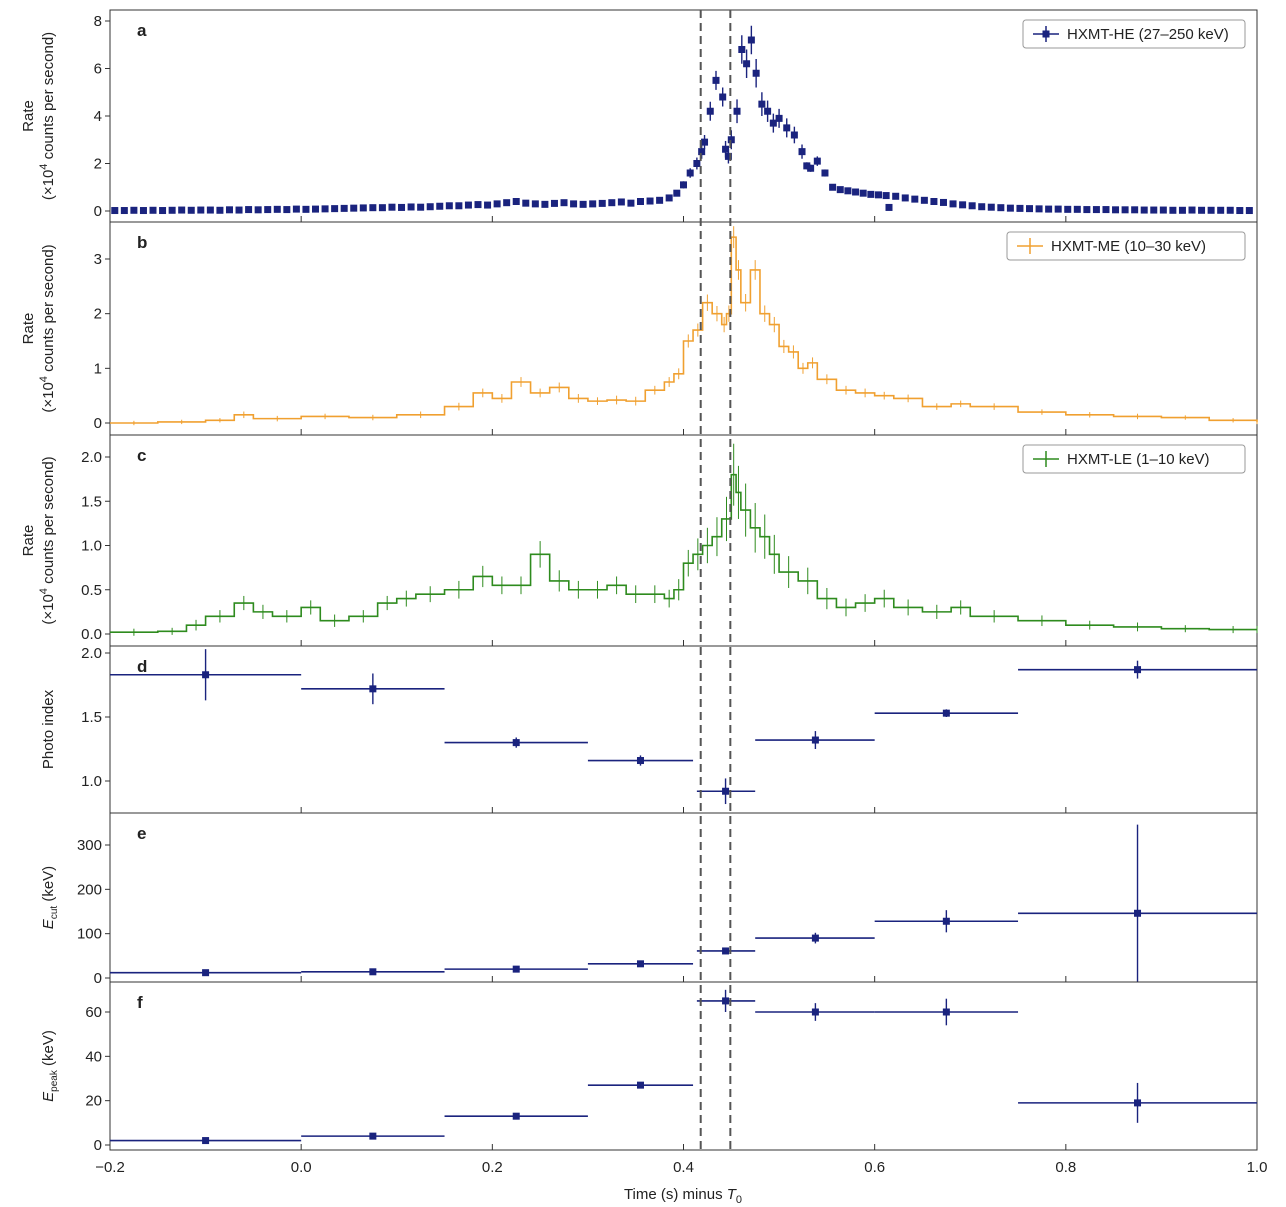 This screenshot has width=1286, height=1207. I want to click on legend-label: HXMT-ME (10–30 keV), so click(1128, 246).